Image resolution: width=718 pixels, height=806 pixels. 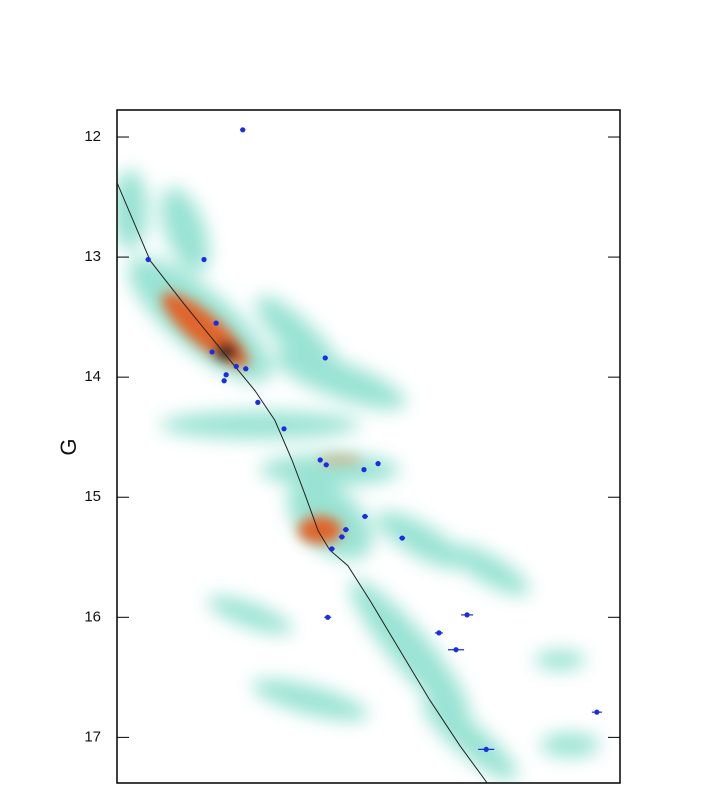 I want to click on y-tick-label: 13, so click(x=92, y=256).